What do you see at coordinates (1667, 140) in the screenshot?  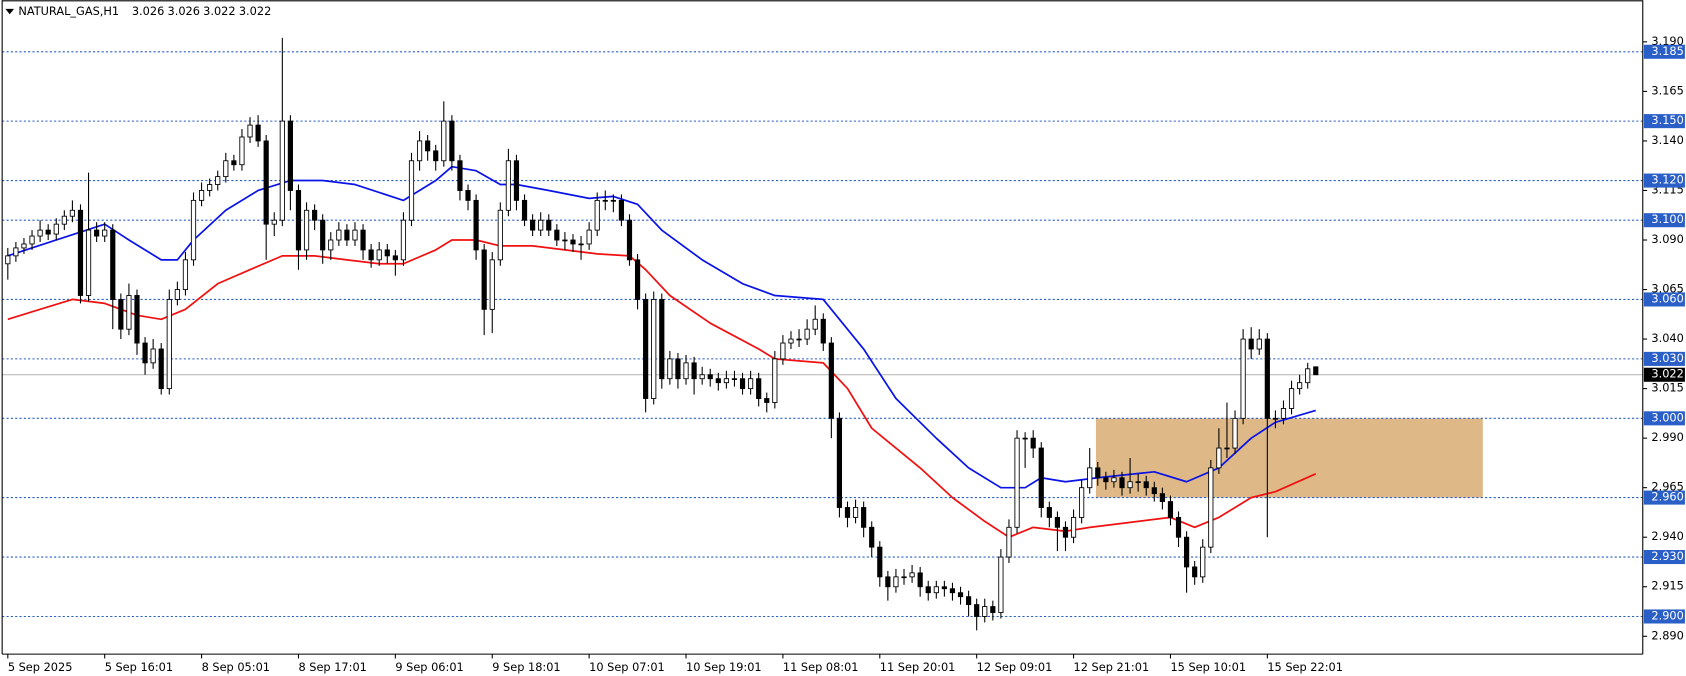 I see `y-tick-label: 3.140` at bounding box center [1667, 140].